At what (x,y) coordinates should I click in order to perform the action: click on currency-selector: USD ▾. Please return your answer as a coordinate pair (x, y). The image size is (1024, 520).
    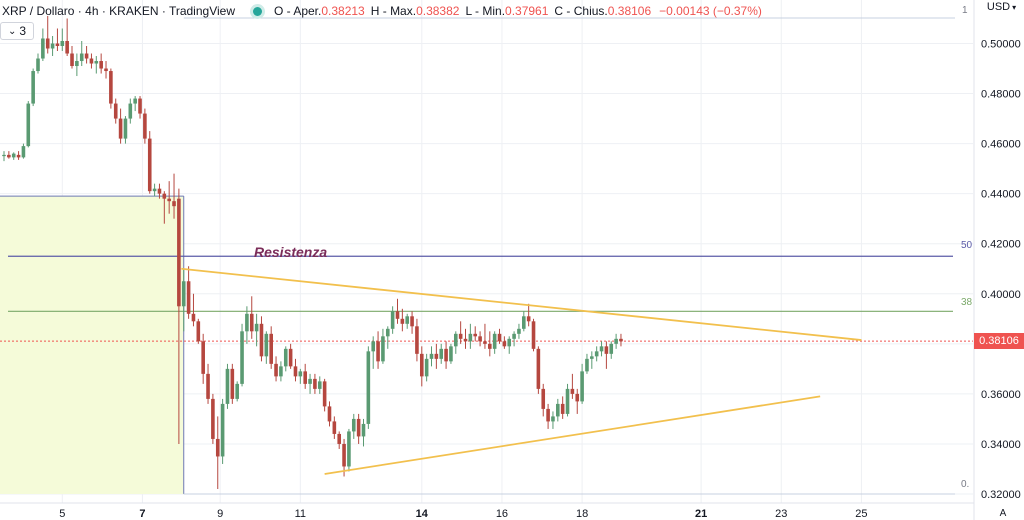
    Looking at the image, I should click on (1001, 7).